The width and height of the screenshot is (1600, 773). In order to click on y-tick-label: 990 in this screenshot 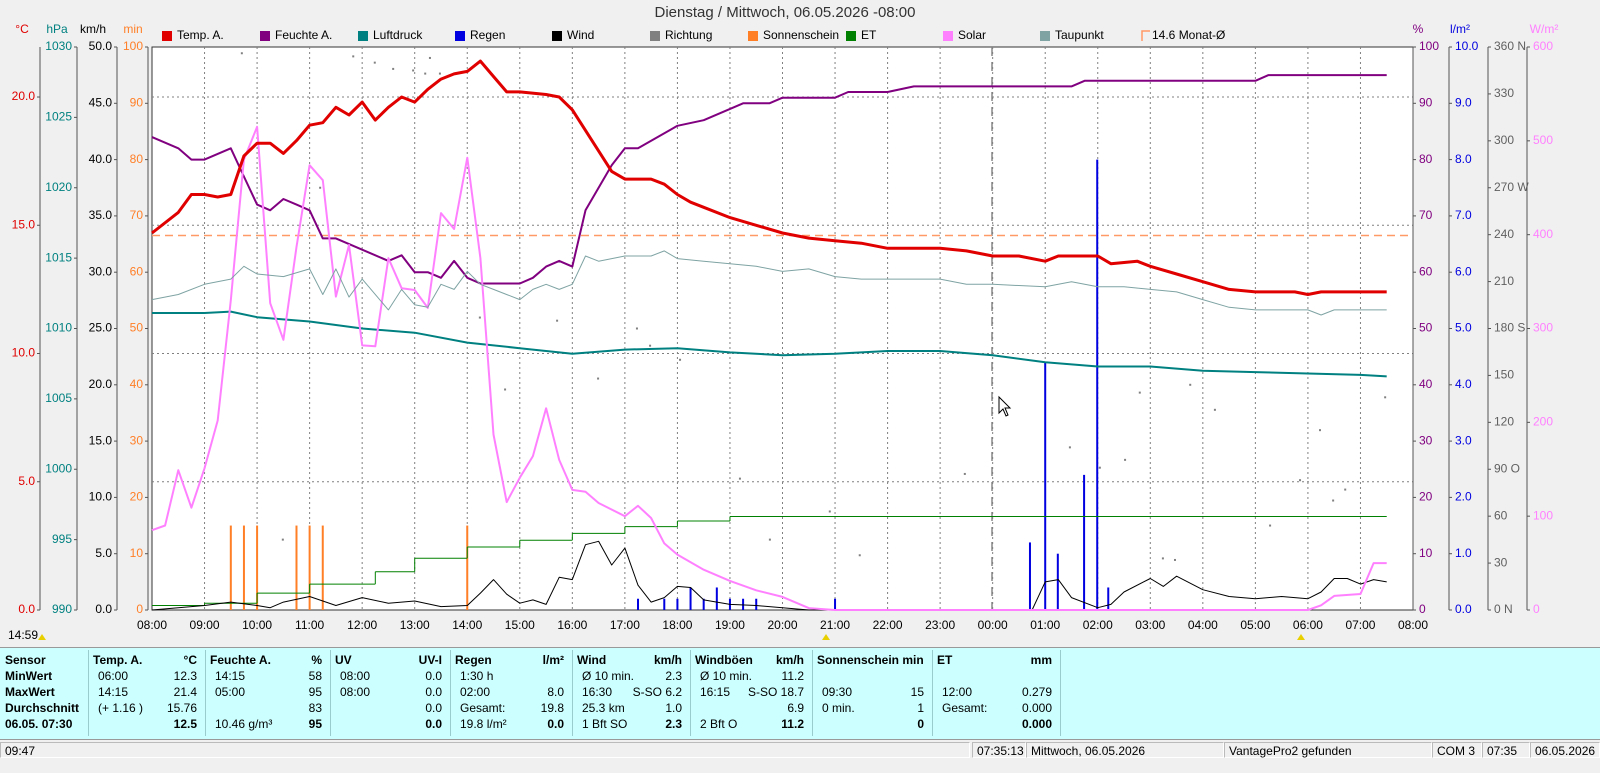, I will do `click(62, 609)`.